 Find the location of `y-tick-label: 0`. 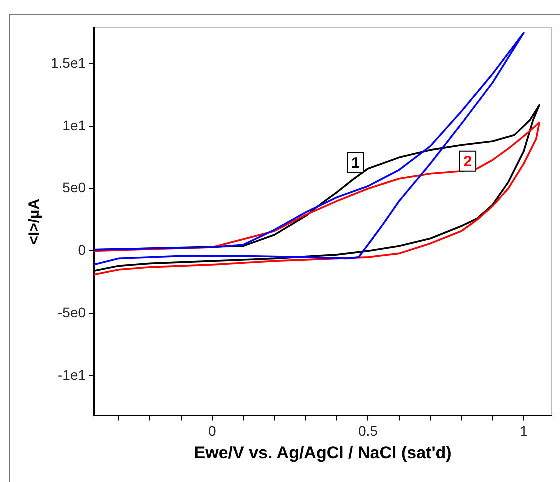

y-tick-label: 0 is located at coordinates (82, 250).